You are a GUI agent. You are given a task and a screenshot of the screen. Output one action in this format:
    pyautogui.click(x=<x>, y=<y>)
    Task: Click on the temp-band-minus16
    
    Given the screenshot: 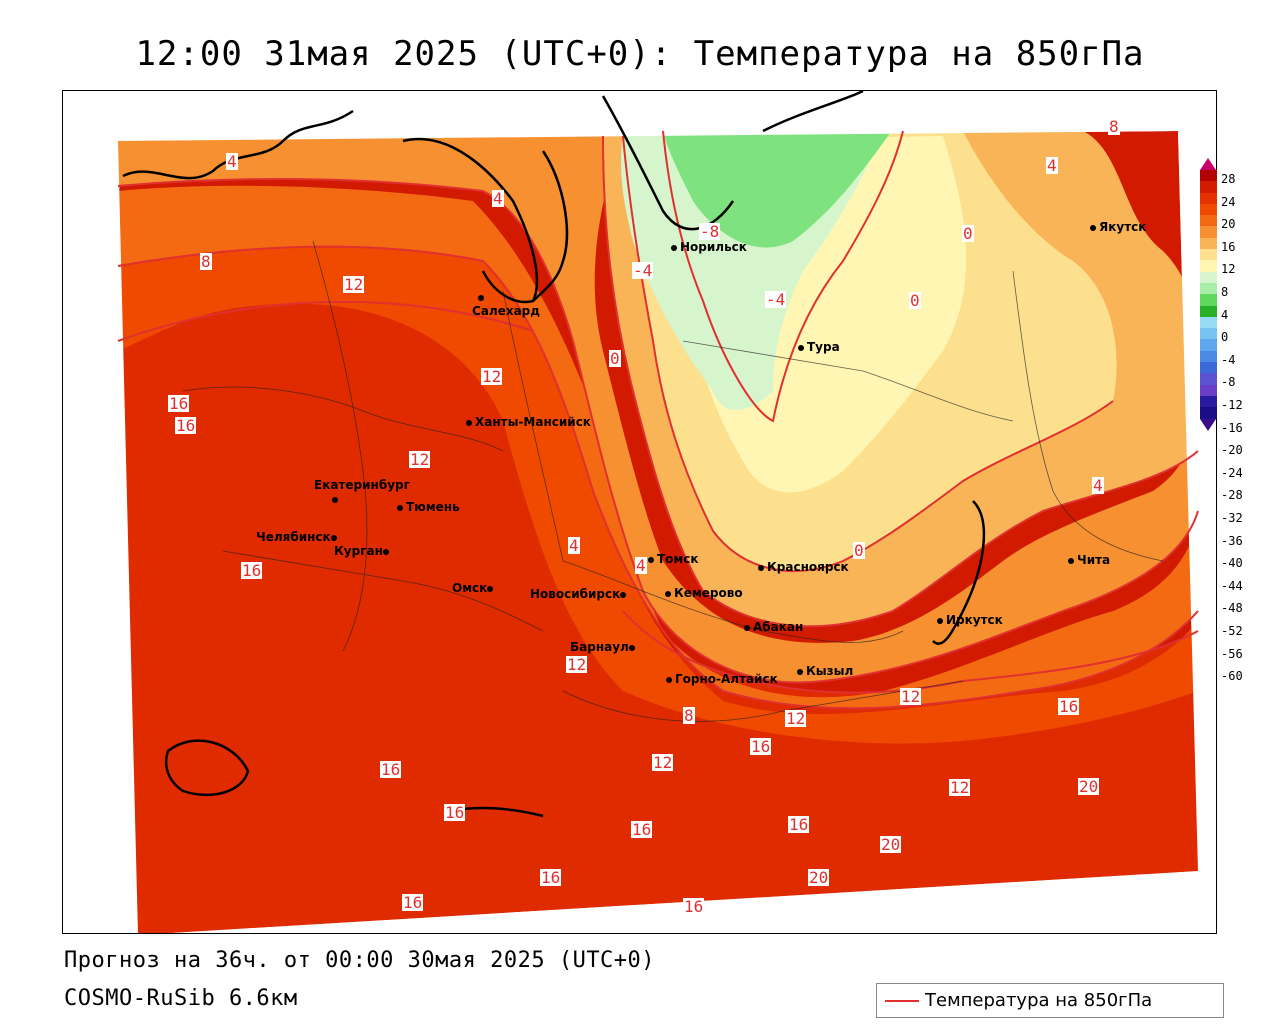 What is the action you would take?
    pyautogui.click(x=778, y=188)
    